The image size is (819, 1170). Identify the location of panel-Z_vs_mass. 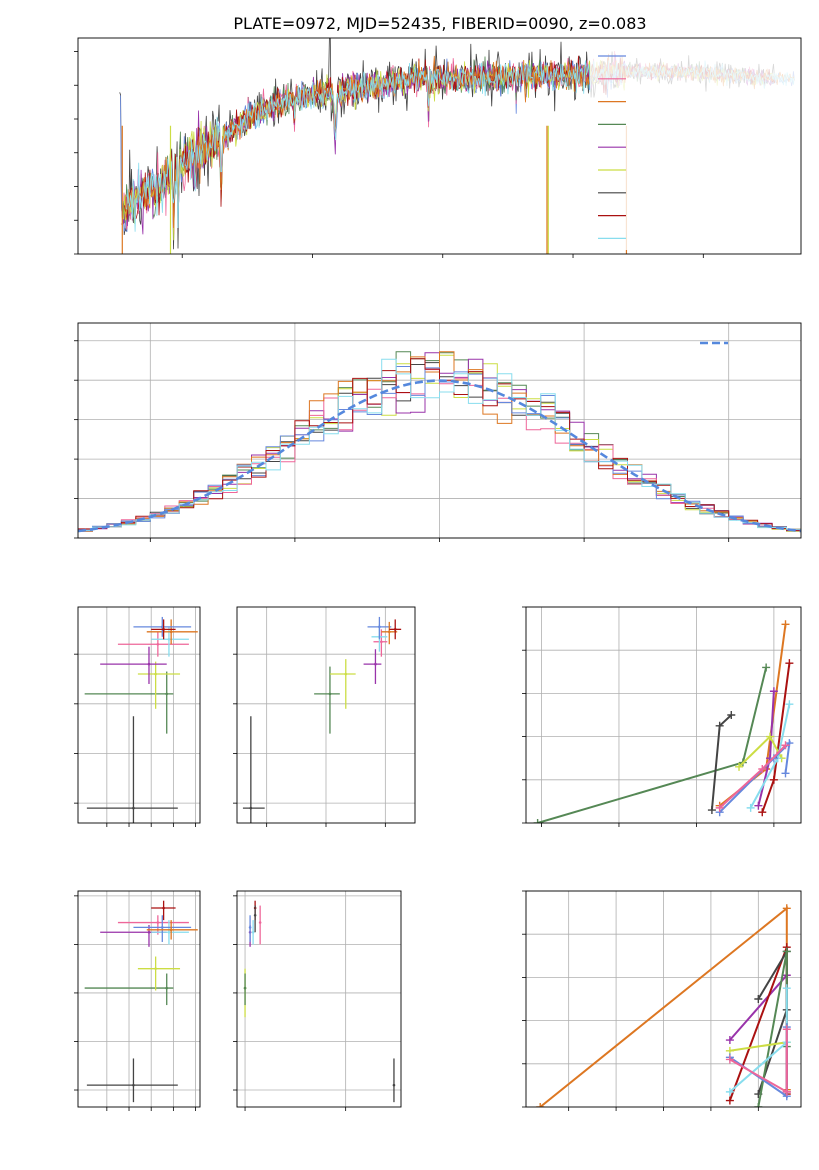
(137, 1000).